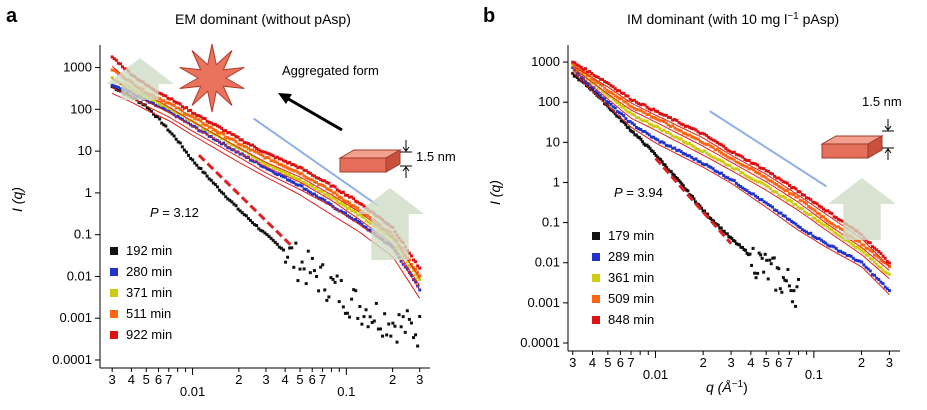 The width and height of the screenshot is (927, 410). I want to click on panel-b-ytick-label: 1, so click(556, 181).